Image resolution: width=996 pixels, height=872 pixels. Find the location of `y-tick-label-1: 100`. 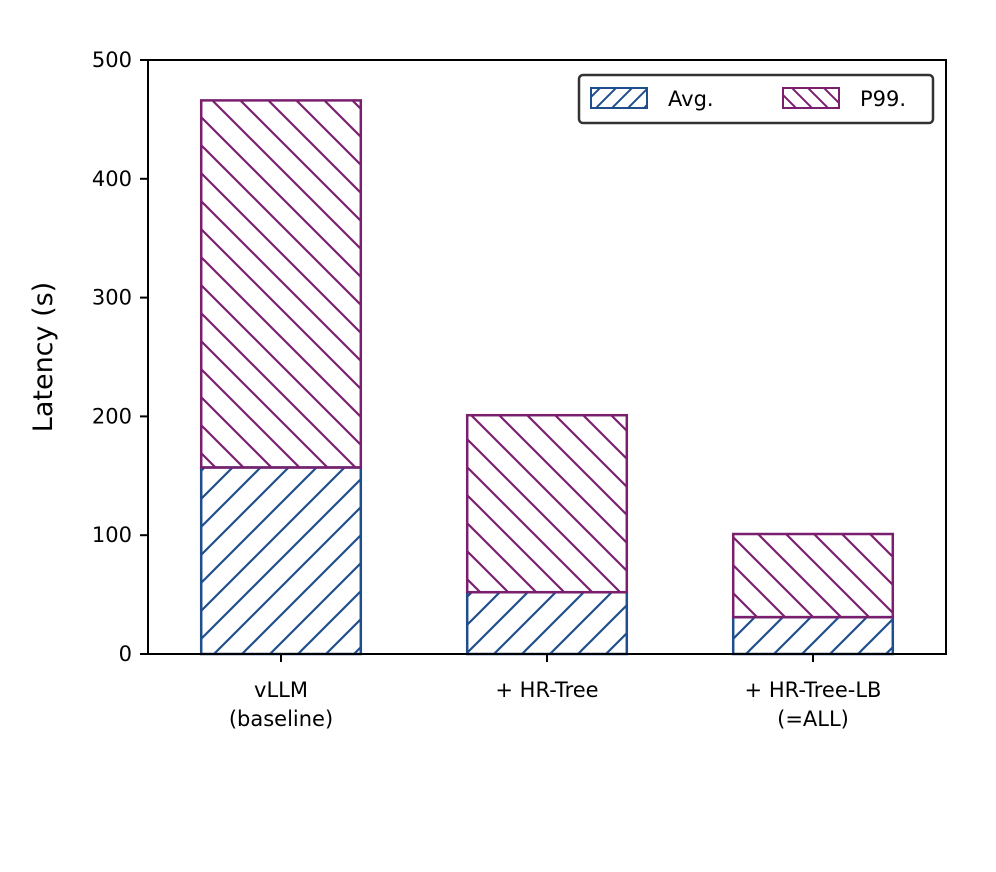

y-tick-label-1: 100 is located at coordinates (112, 535).